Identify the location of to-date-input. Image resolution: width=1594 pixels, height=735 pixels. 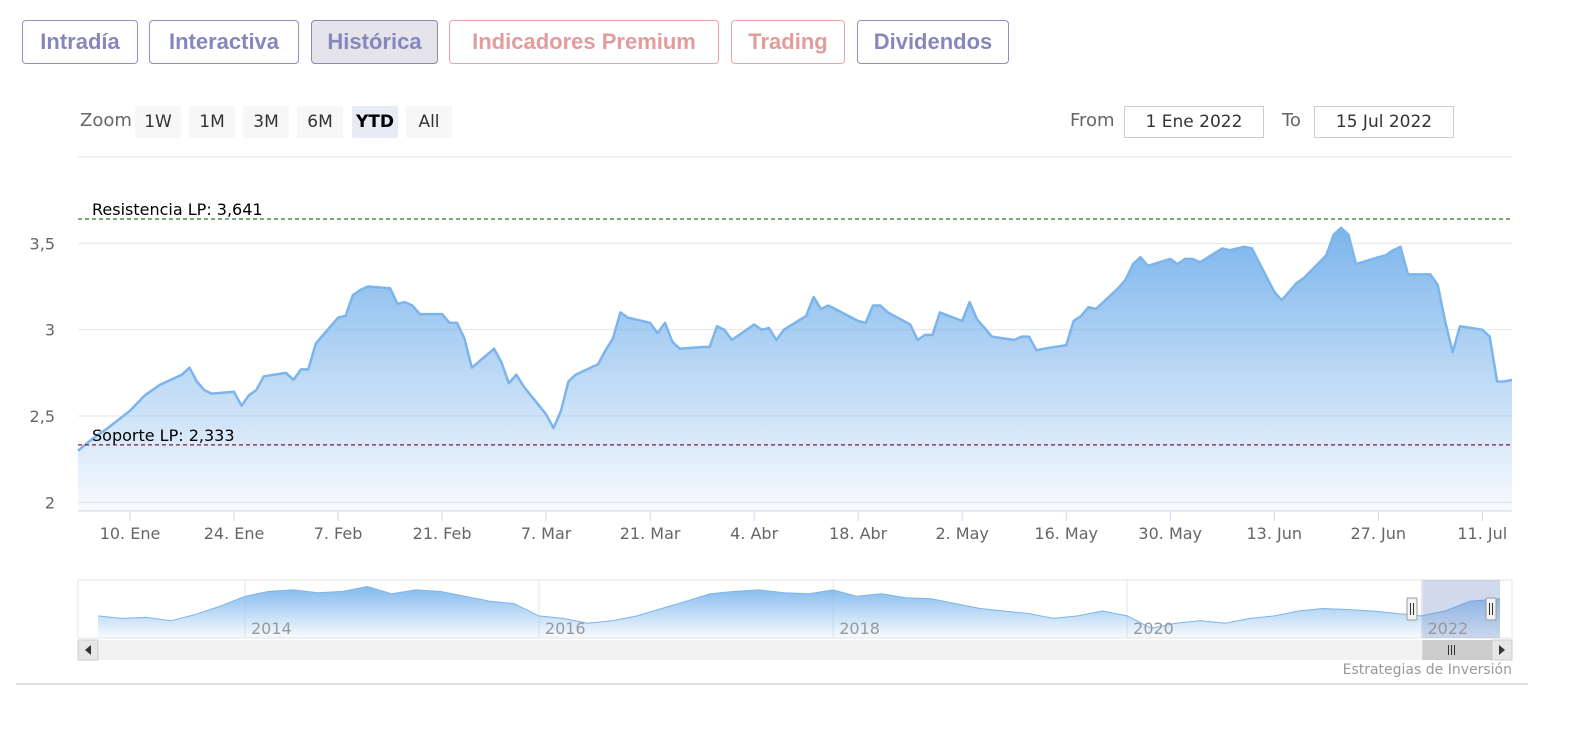
(1384, 122).